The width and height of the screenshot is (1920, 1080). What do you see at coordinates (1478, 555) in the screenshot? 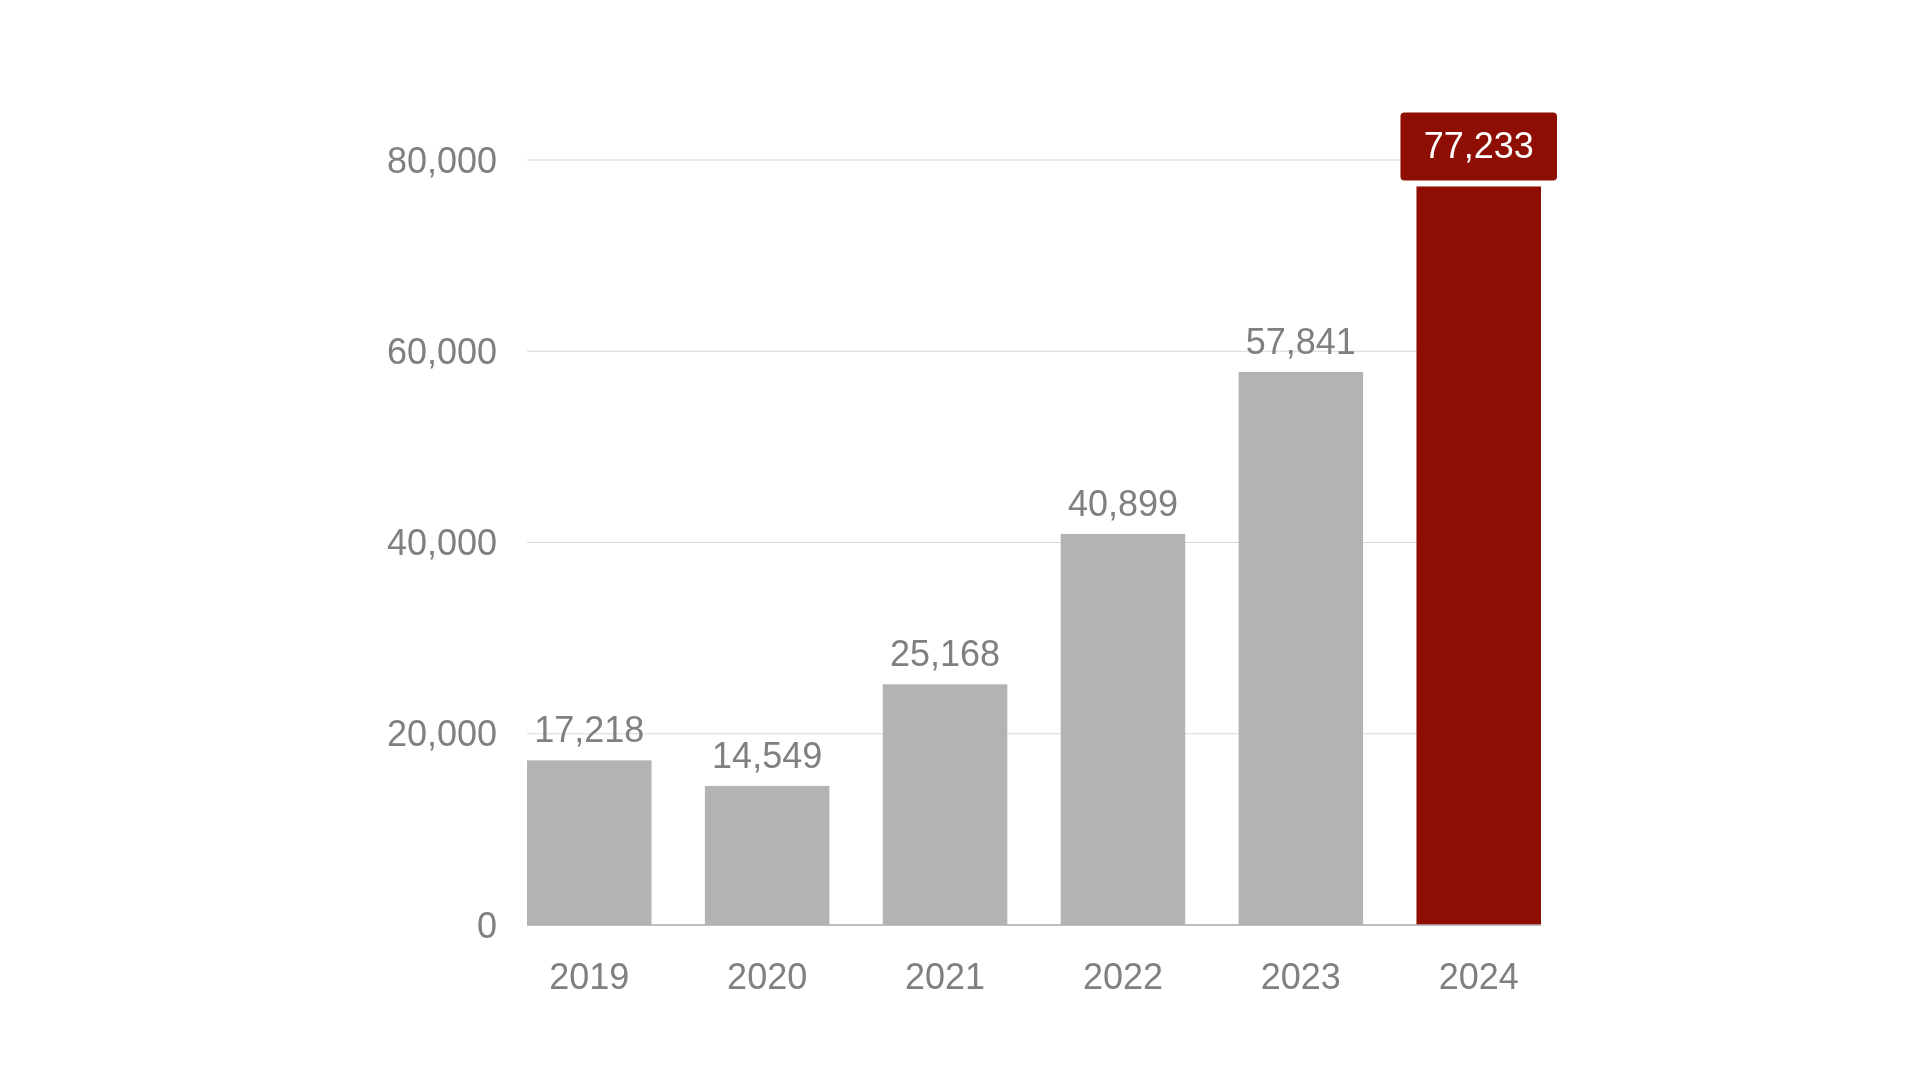
I see `bar` at bounding box center [1478, 555].